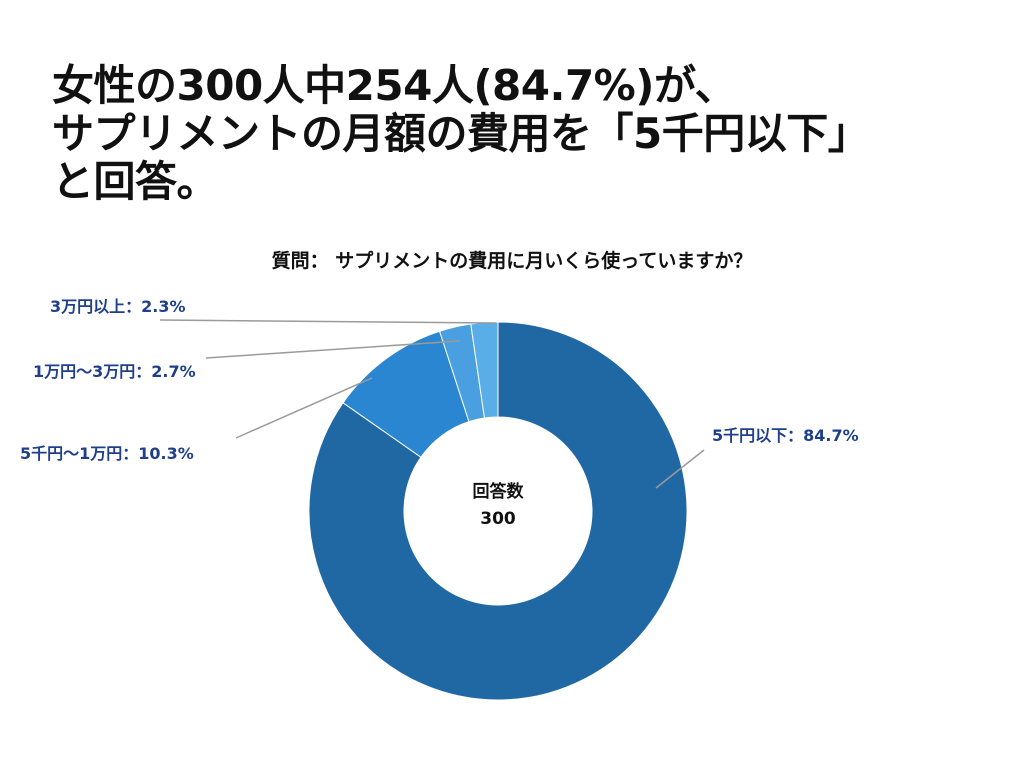 Image resolution: width=1024 pixels, height=768 pixels. Describe the element at coordinates (118, 306) in the screenshot. I see `slice-label-4: 3万円以上：2.3%` at that location.